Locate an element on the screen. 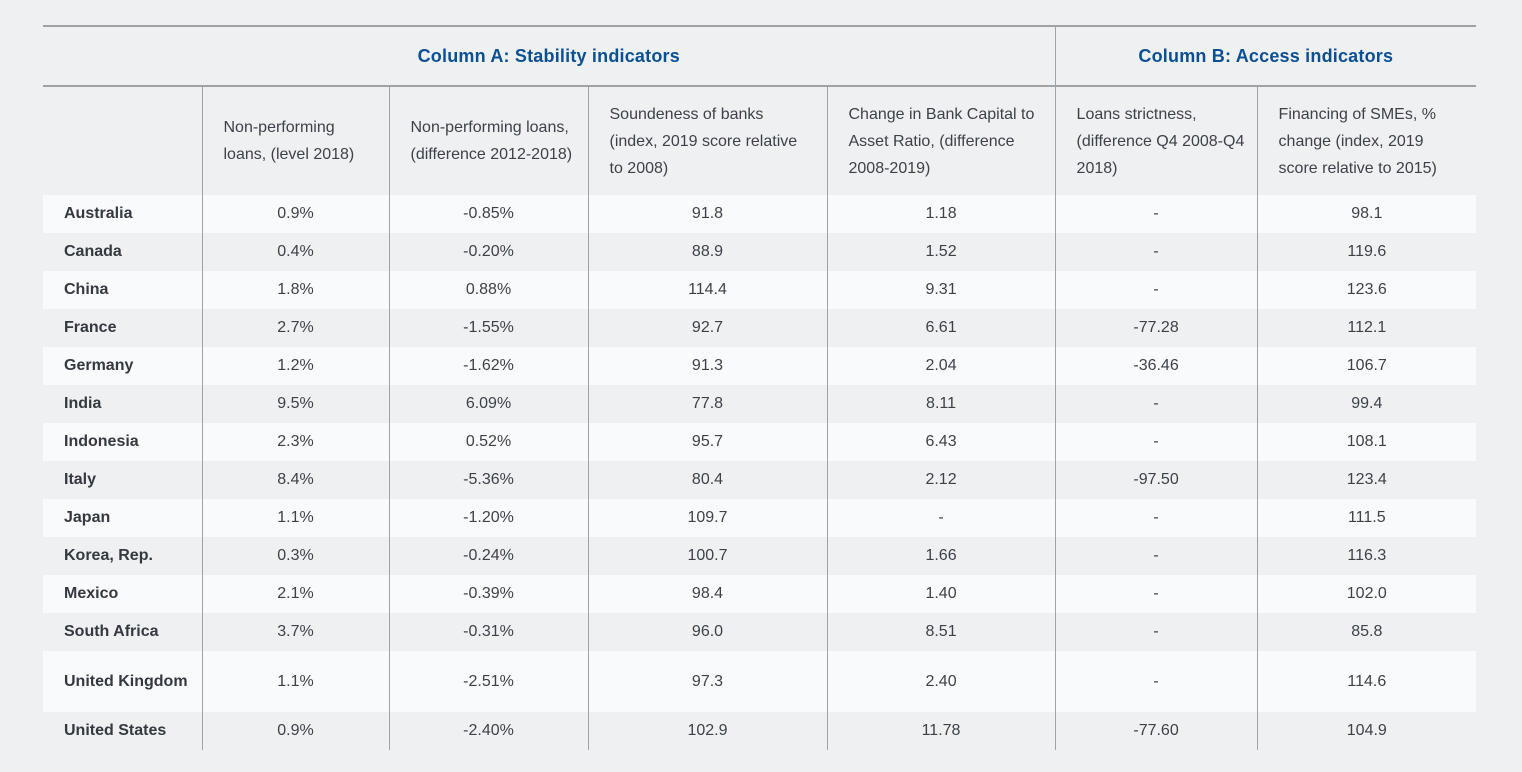 This screenshot has width=1522, height=772. value-cell: 123.4 is located at coordinates (1366, 480).